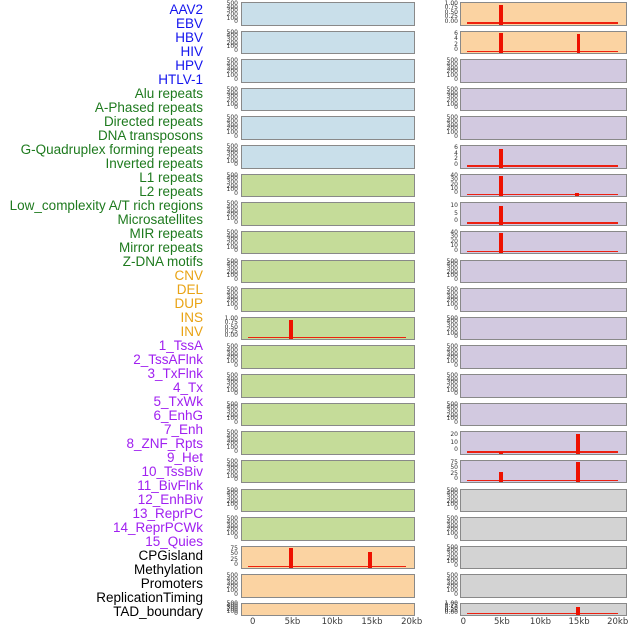  I want to click on y-axis-tick-label: 1.00, so click(231, 318).